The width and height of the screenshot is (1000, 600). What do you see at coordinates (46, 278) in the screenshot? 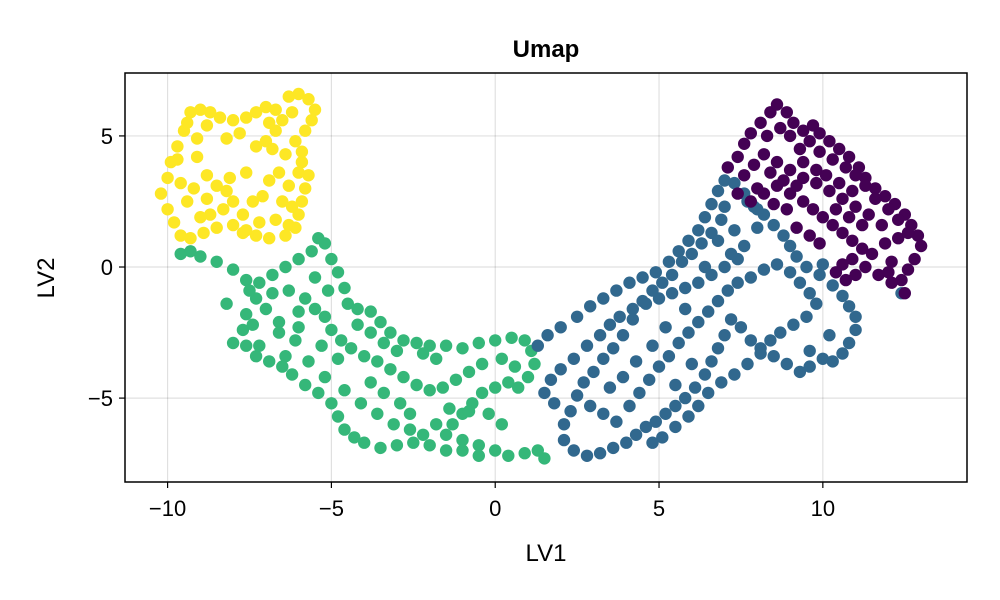
I see `y-axis-label: LV2` at bounding box center [46, 278].